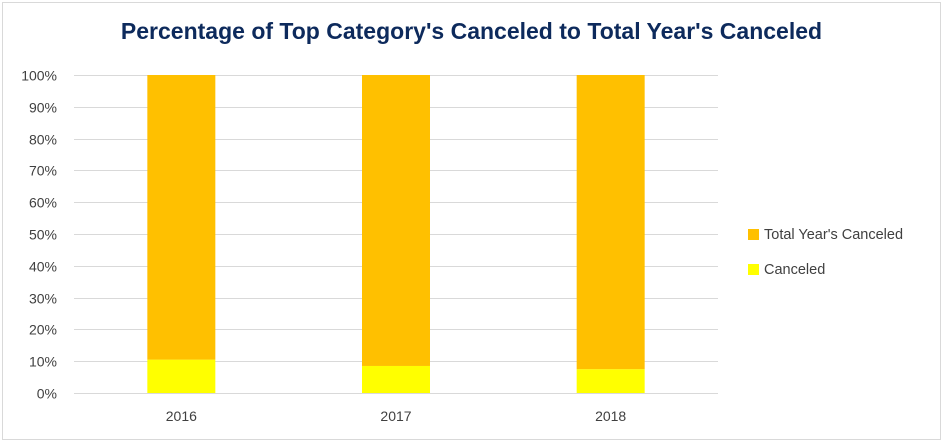 The width and height of the screenshot is (943, 446). Describe the element at coordinates (43, 171) in the screenshot. I see `y-tick-label: 70%` at that location.